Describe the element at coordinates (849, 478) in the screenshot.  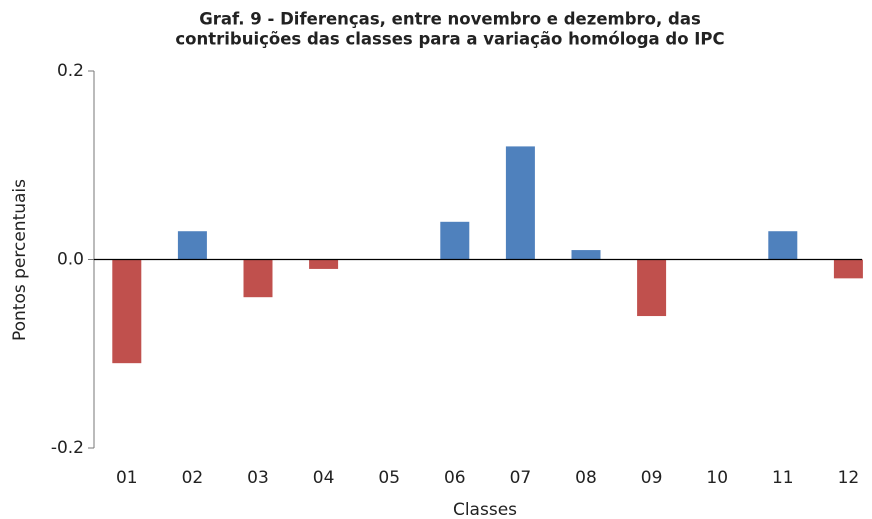
I see `x-tick-label: 12` at that location.